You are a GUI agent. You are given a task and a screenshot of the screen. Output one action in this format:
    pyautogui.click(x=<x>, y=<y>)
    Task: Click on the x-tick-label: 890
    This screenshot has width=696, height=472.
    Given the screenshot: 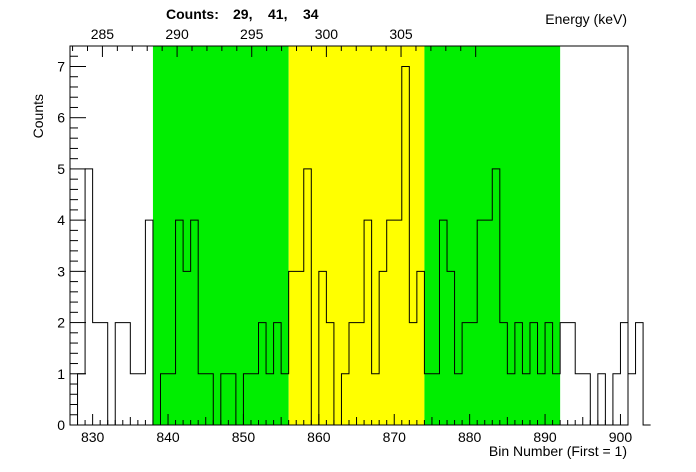 What is the action you would take?
    pyautogui.click(x=545, y=437)
    